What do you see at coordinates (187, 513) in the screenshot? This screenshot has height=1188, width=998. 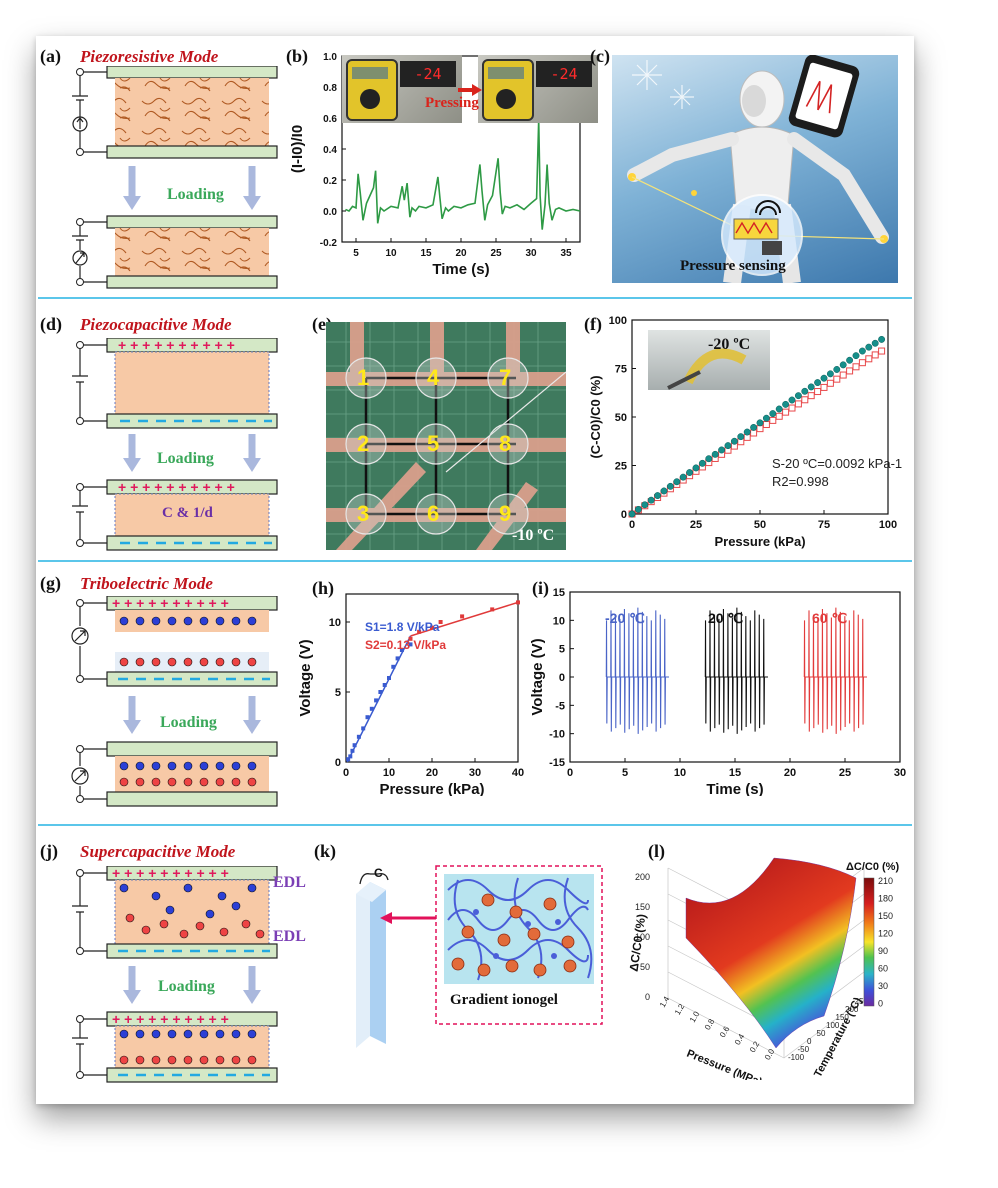 I see `capacitance-formula: C & 1/d` at bounding box center [187, 513].